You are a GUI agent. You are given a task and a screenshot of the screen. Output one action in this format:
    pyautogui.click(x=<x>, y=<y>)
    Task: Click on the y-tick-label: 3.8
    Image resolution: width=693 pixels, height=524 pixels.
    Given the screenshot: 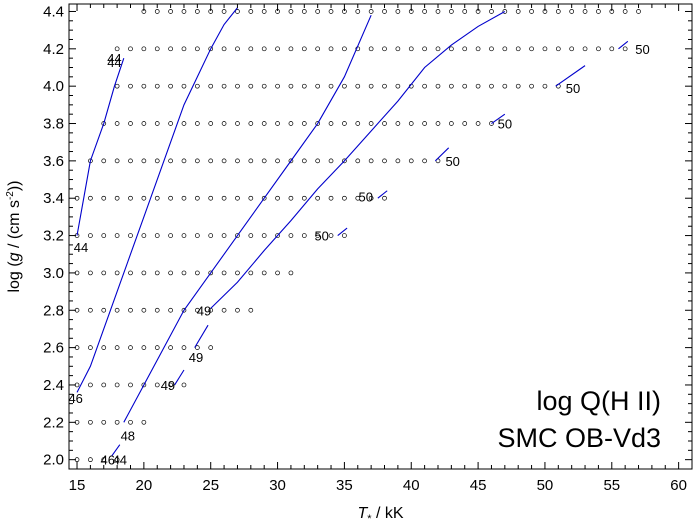 What is the action you would take?
    pyautogui.click(x=53, y=124)
    